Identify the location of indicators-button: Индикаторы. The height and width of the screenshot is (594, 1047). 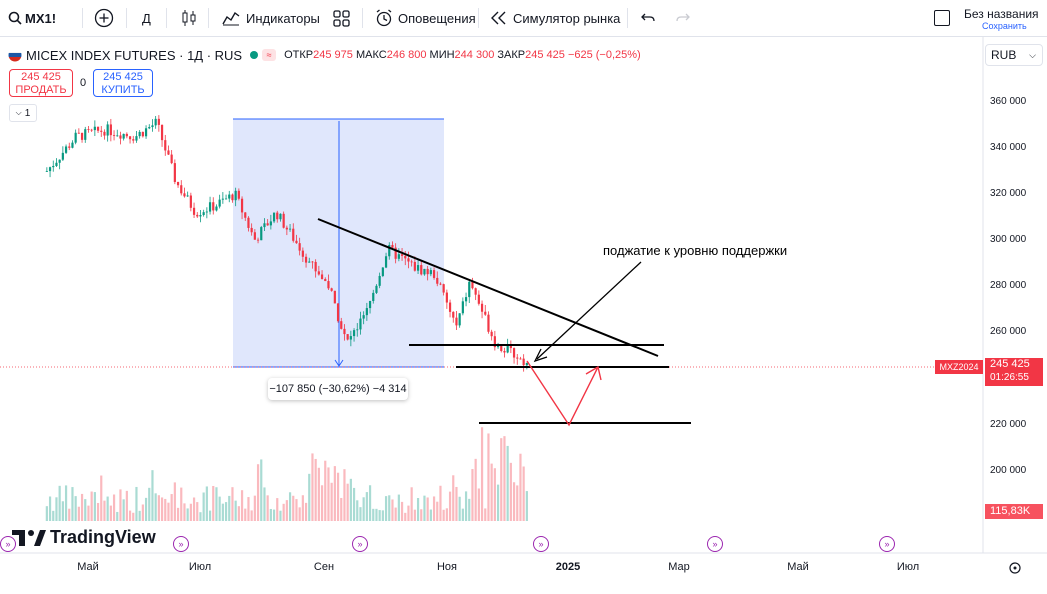
(271, 18).